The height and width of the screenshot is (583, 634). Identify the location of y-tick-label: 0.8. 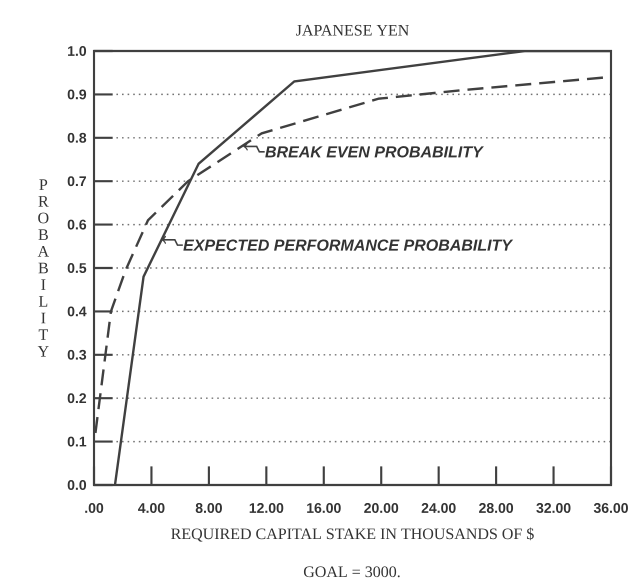
(77, 137).